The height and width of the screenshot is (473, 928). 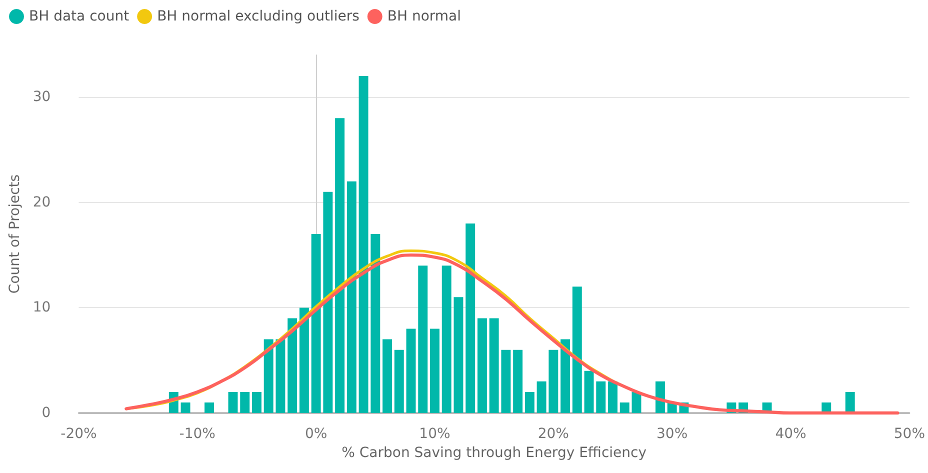 I want to click on y-tick-label: 30, so click(x=41, y=97).